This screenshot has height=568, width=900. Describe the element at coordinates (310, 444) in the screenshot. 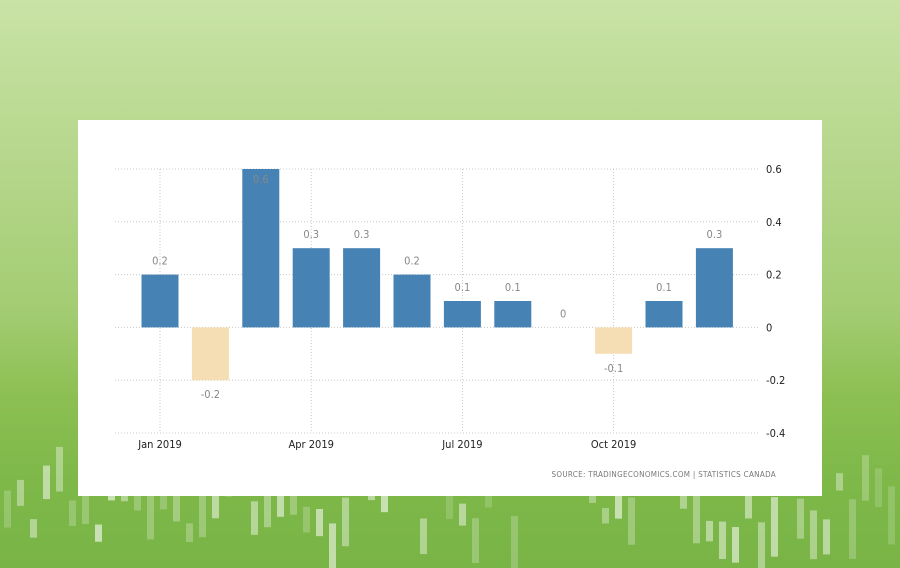

I see `x-tick-label: Apr 2019` at that location.